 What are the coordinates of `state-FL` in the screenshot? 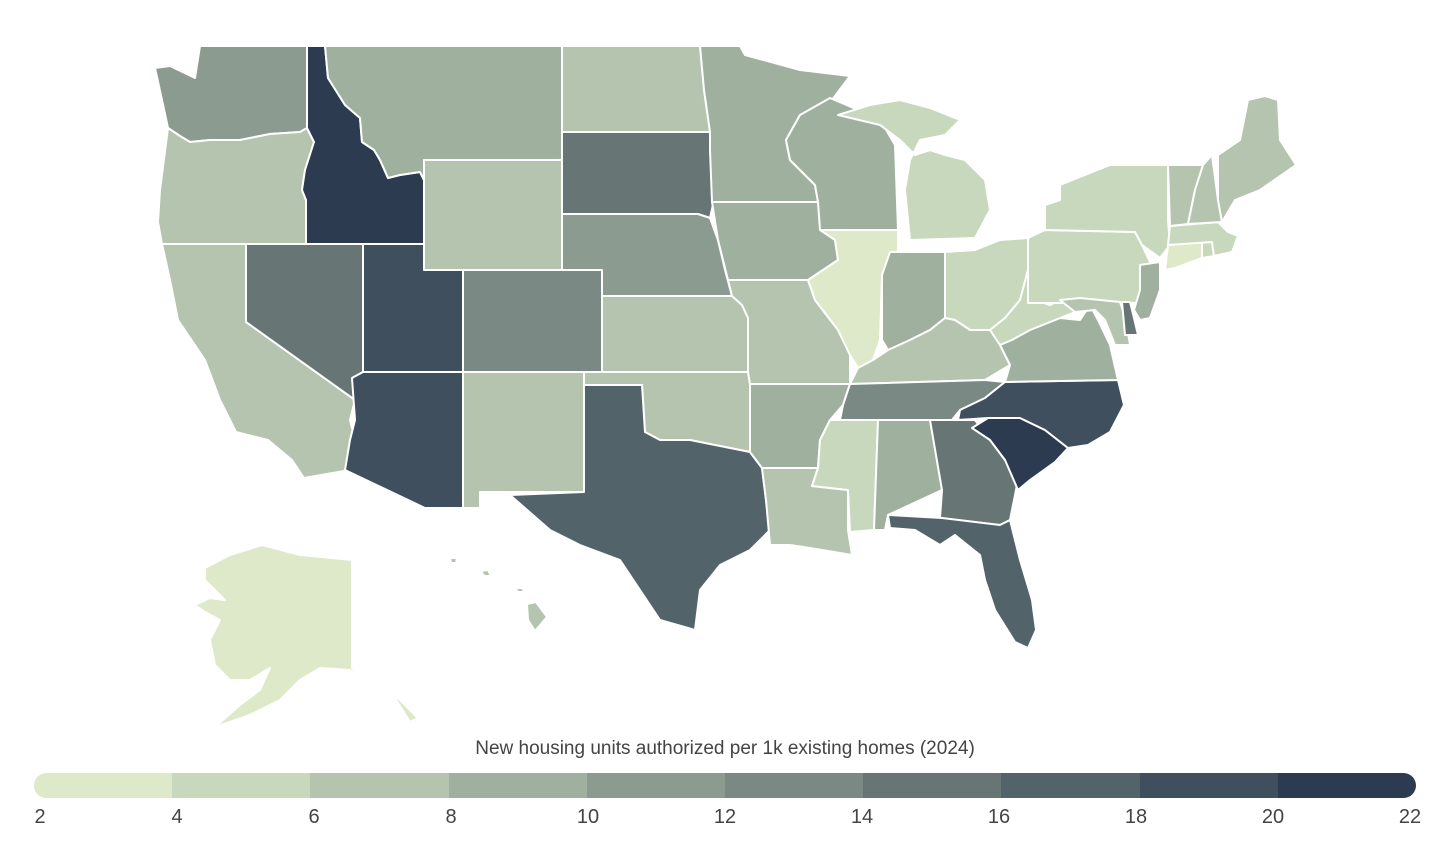 It's located at (962, 581).